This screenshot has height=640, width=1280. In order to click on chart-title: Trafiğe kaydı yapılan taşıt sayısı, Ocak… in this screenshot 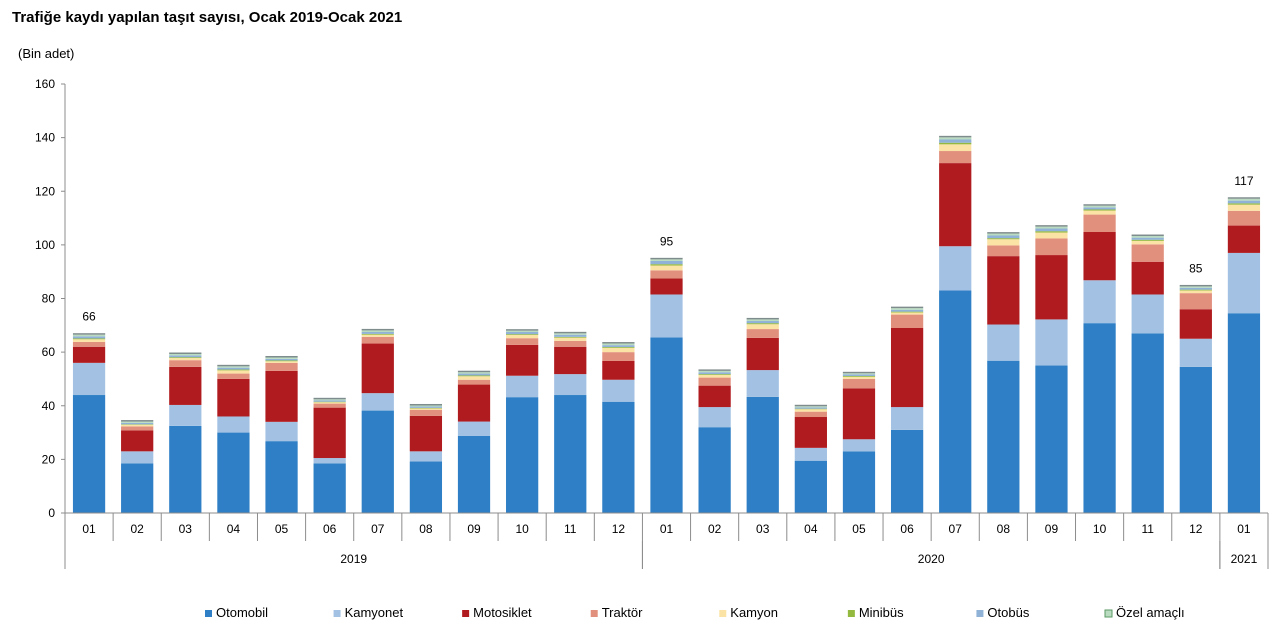, I will do `click(207, 17)`.